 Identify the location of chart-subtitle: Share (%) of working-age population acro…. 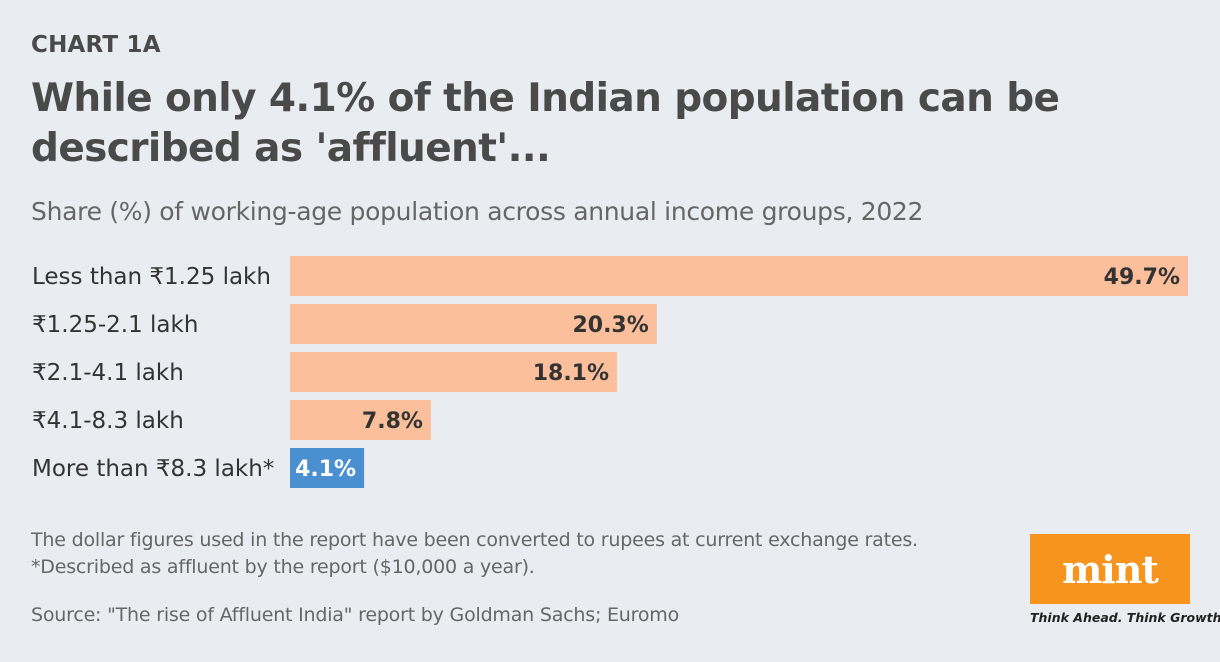
(477, 211).